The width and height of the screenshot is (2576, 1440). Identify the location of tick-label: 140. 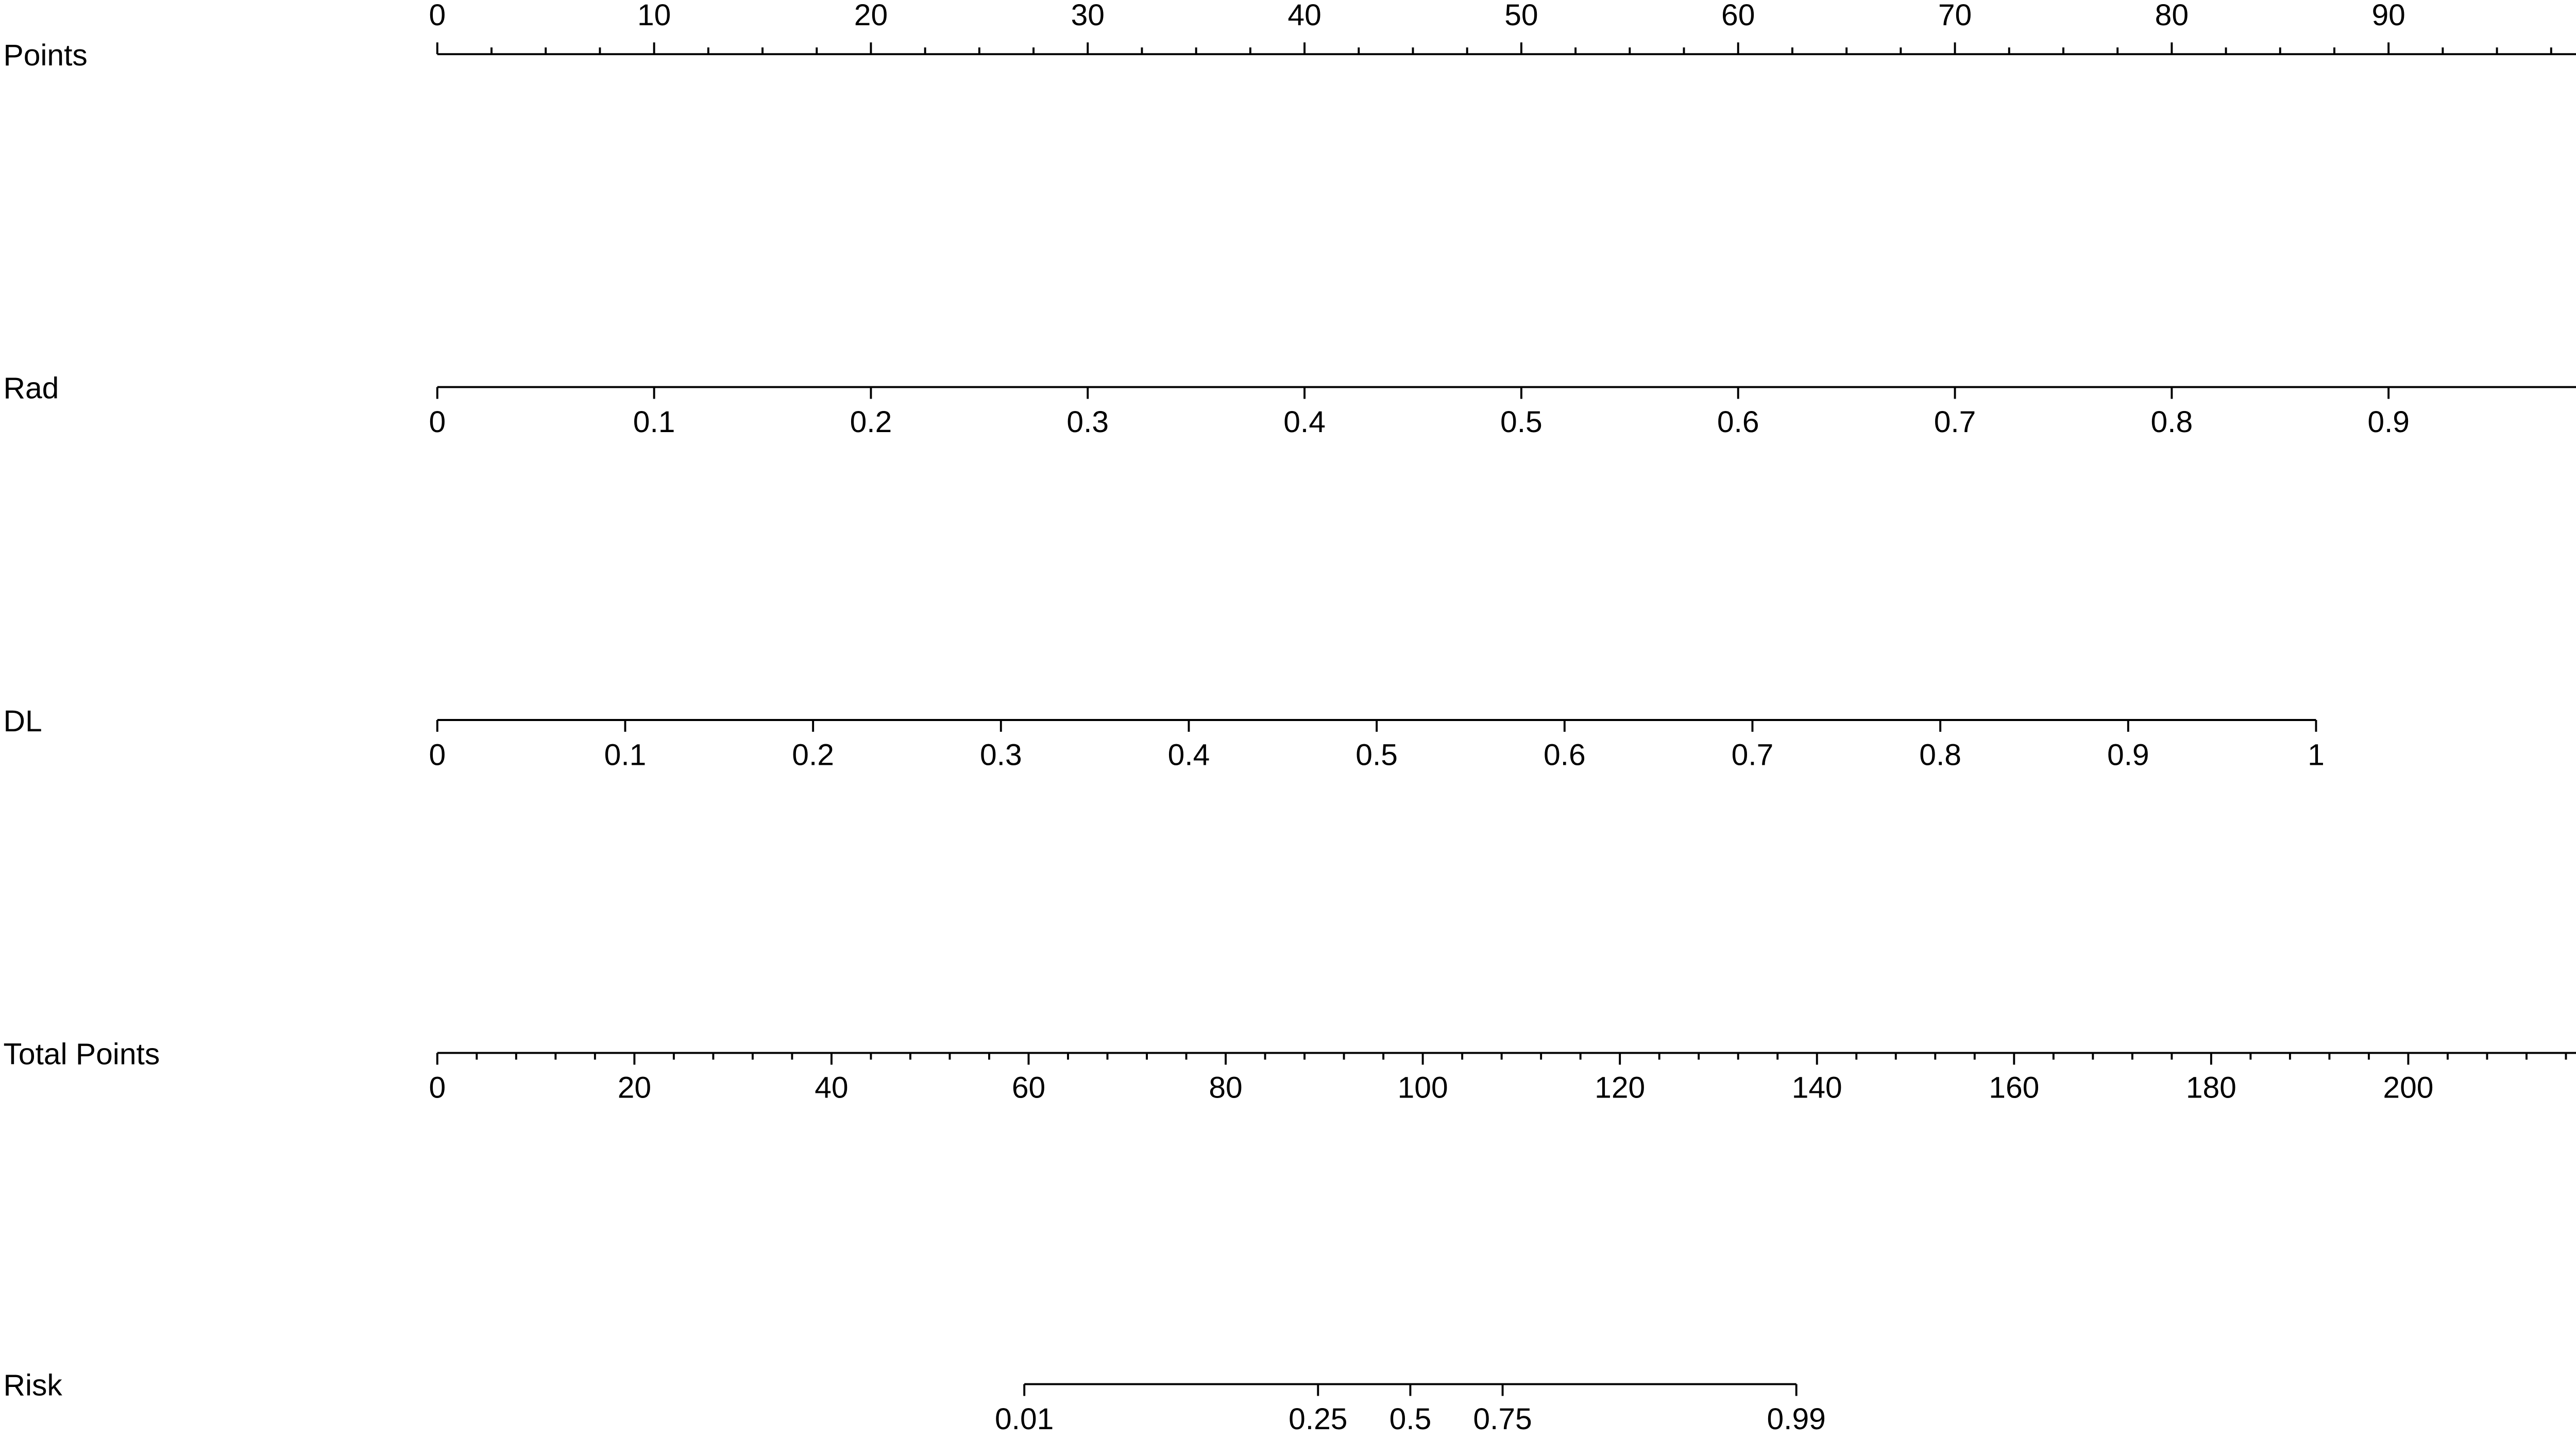
(1817, 1088).